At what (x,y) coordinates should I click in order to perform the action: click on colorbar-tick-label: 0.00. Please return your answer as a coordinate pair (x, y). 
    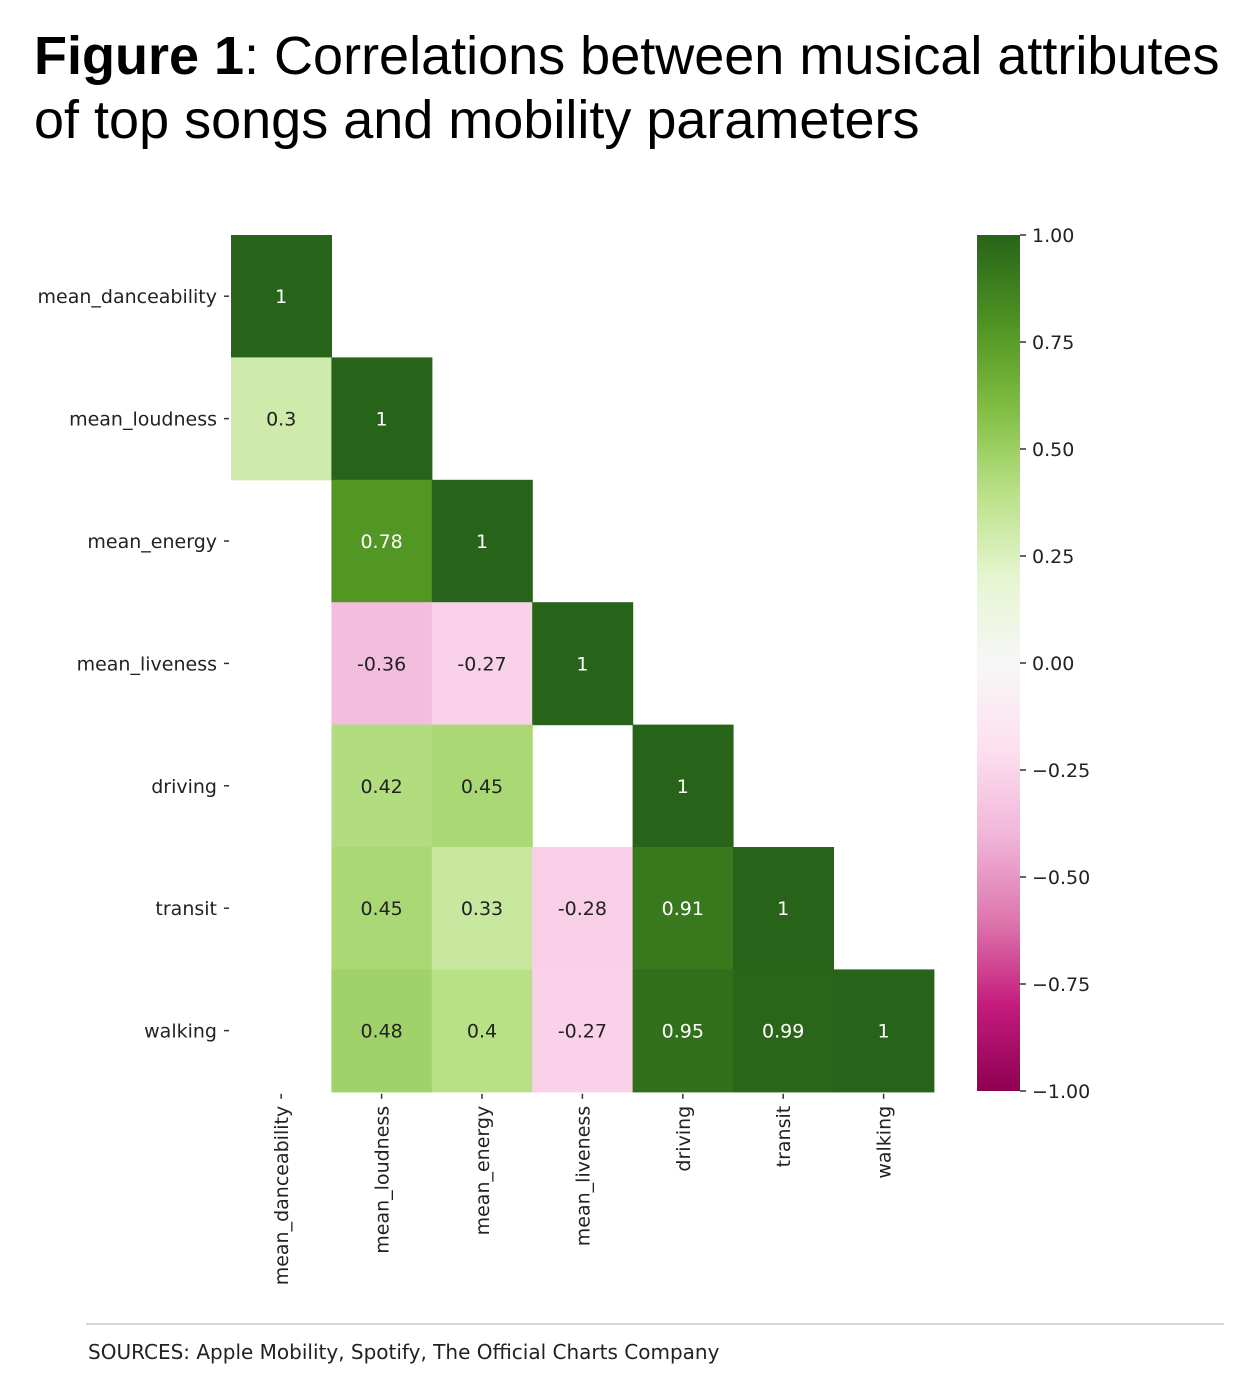
    Looking at the image, I should click on (1053, 664).